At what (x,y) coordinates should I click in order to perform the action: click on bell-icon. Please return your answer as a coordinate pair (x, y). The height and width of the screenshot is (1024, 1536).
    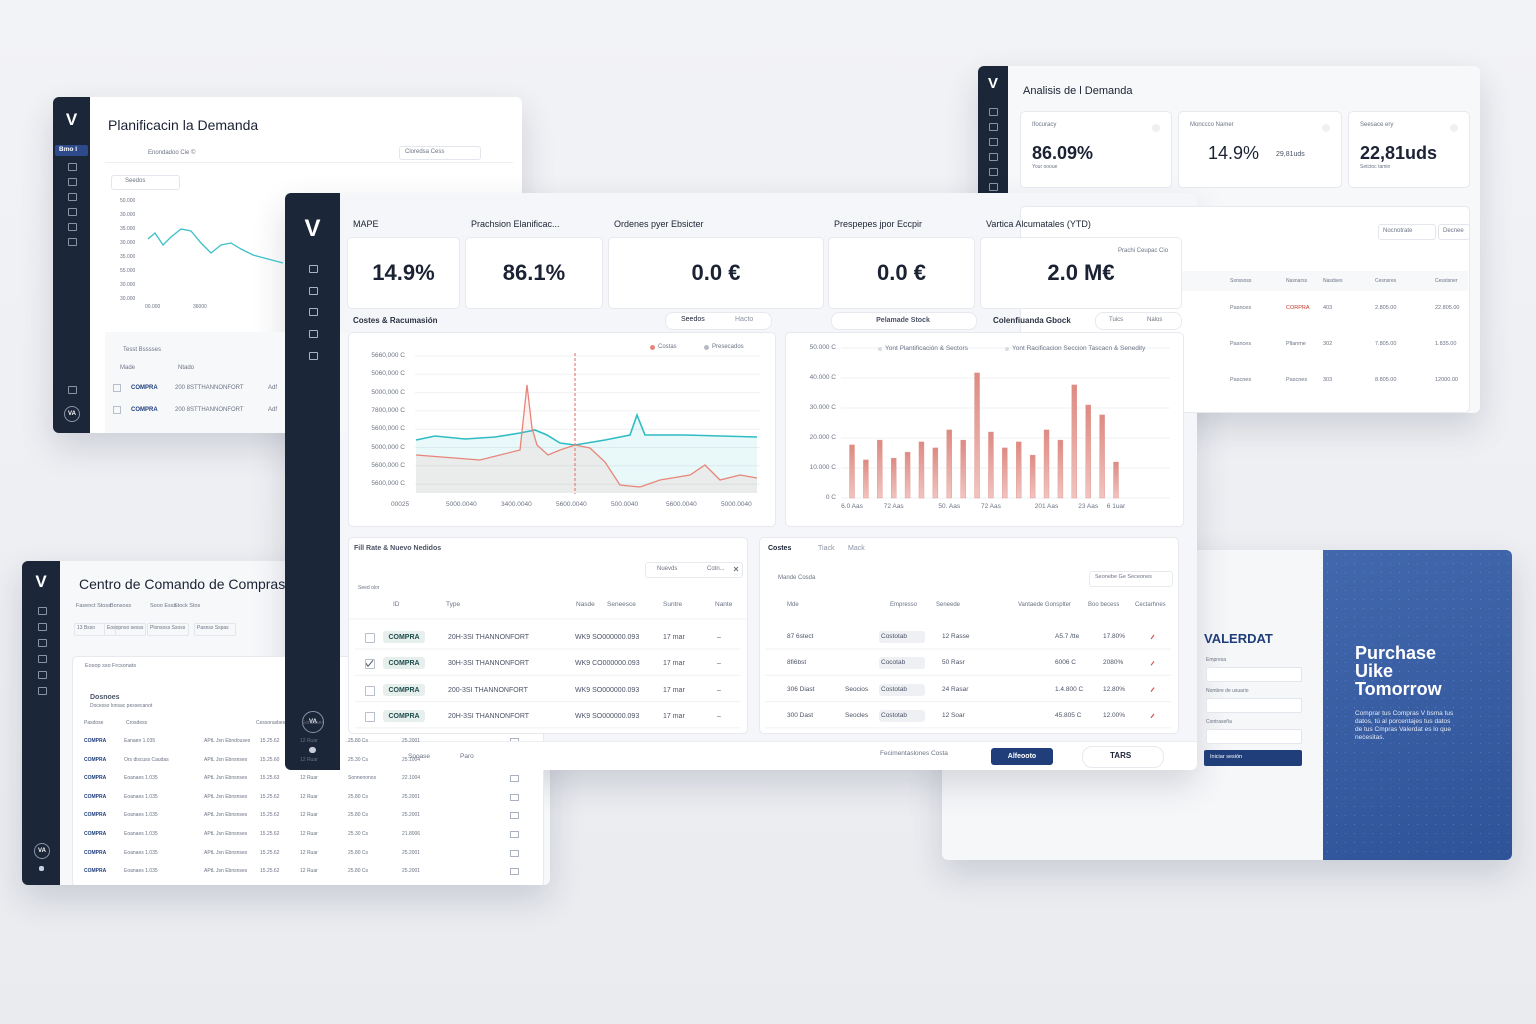
    Looking at the image, I should click on (41, 868).